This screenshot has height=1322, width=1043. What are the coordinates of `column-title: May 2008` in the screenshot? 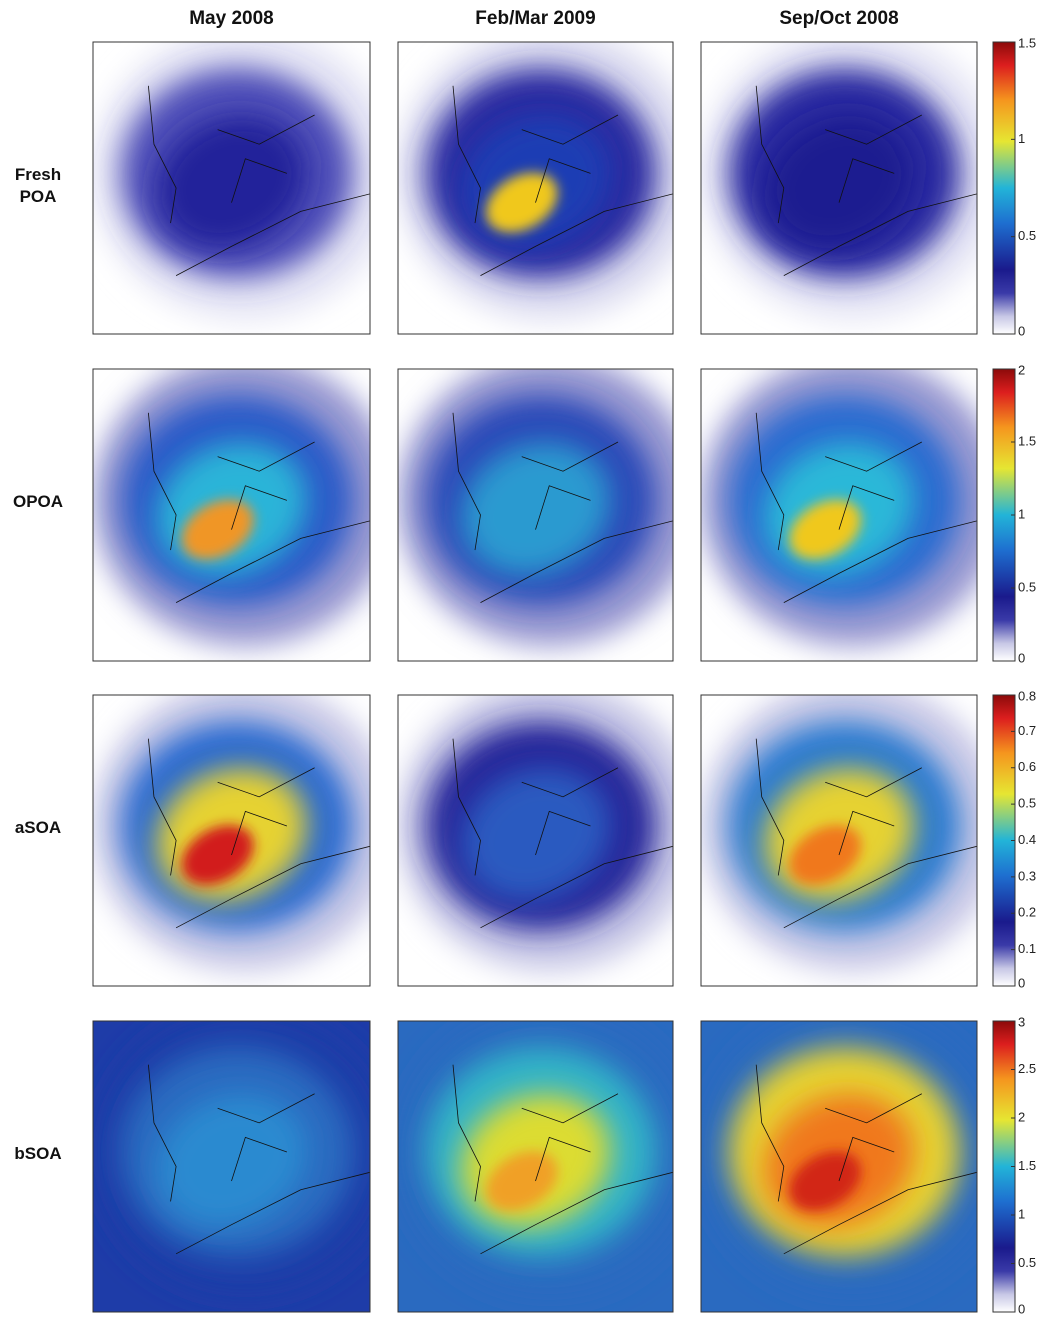 It's located at (231, 18).